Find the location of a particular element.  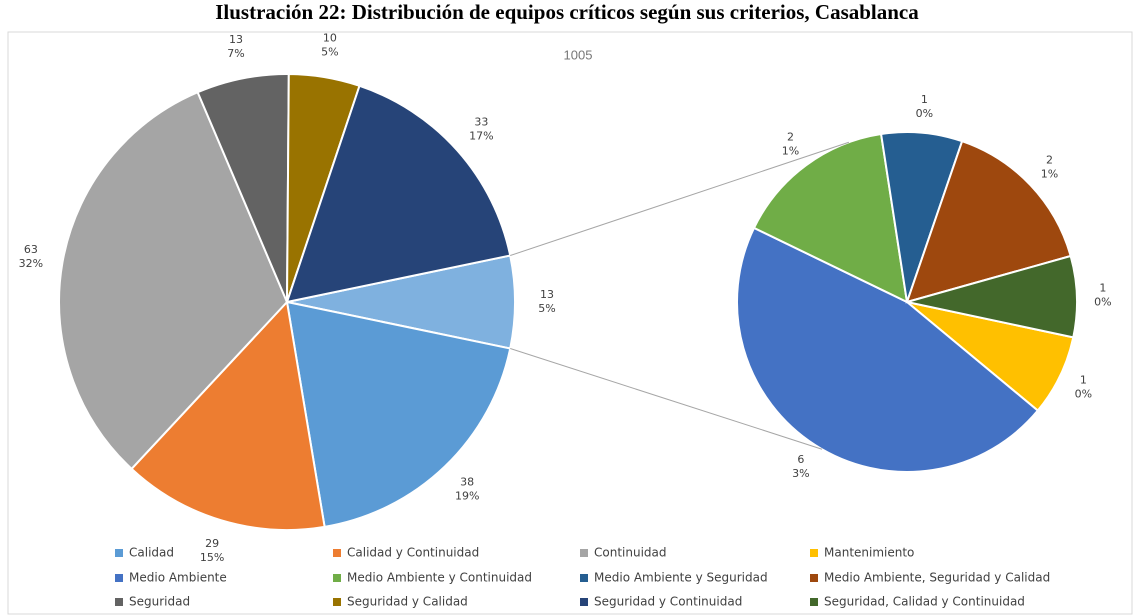

legend-label: Continuidad is located at coordinates (630, 553).